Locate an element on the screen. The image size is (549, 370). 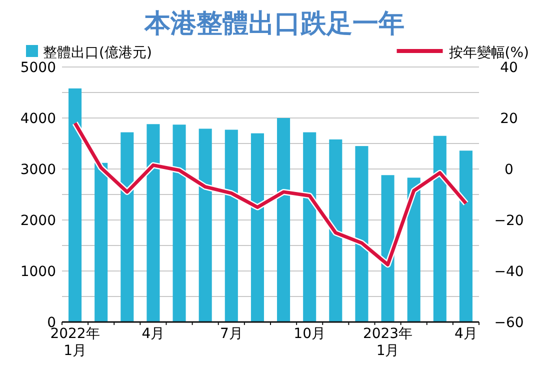
y-tick-label: 3000 is located at coordinates (38, 170).